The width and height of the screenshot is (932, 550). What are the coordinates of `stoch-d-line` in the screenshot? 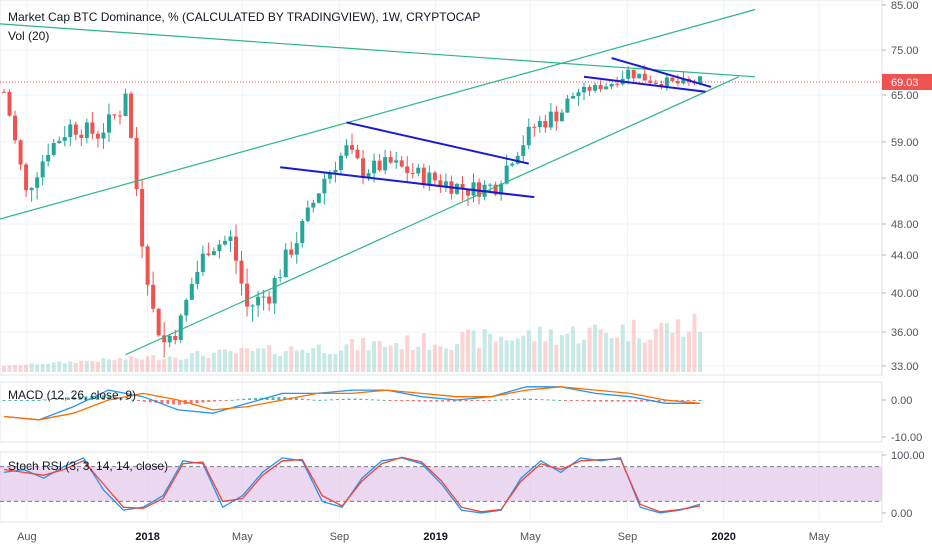 It's located at (352, 484).